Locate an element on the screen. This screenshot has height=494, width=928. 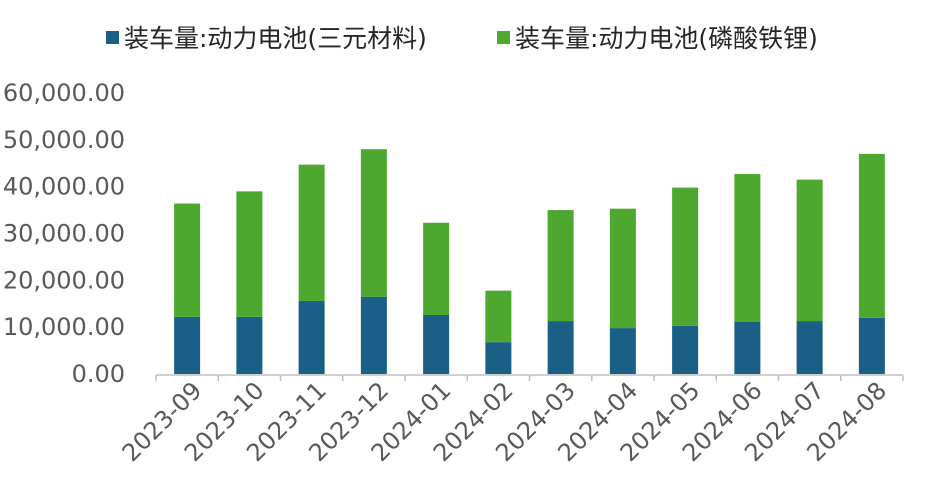
y-tick-label: 0.00 is located at coordinates (98, 374).